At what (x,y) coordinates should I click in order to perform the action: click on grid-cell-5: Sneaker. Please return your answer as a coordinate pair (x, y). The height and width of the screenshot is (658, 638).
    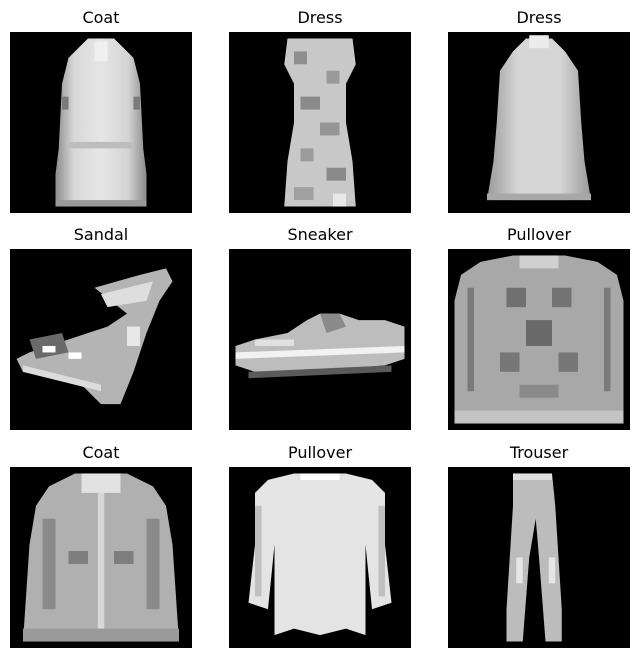
    Looking at the image, I should click on (320, 327).